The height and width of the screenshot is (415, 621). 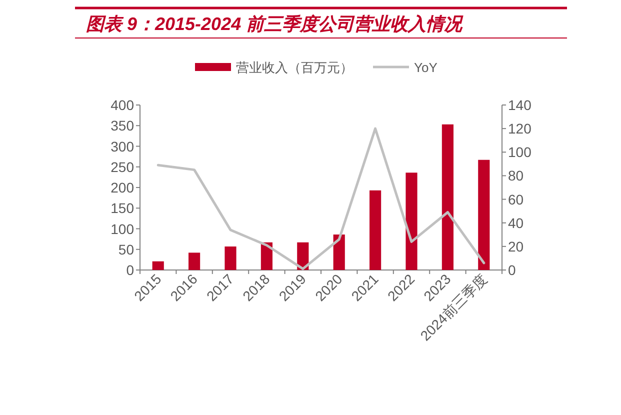 What do you see at coordinates (122, 188) in the screenshot?
I see `y-tick-label: 200` at bounding box center [122, 188].